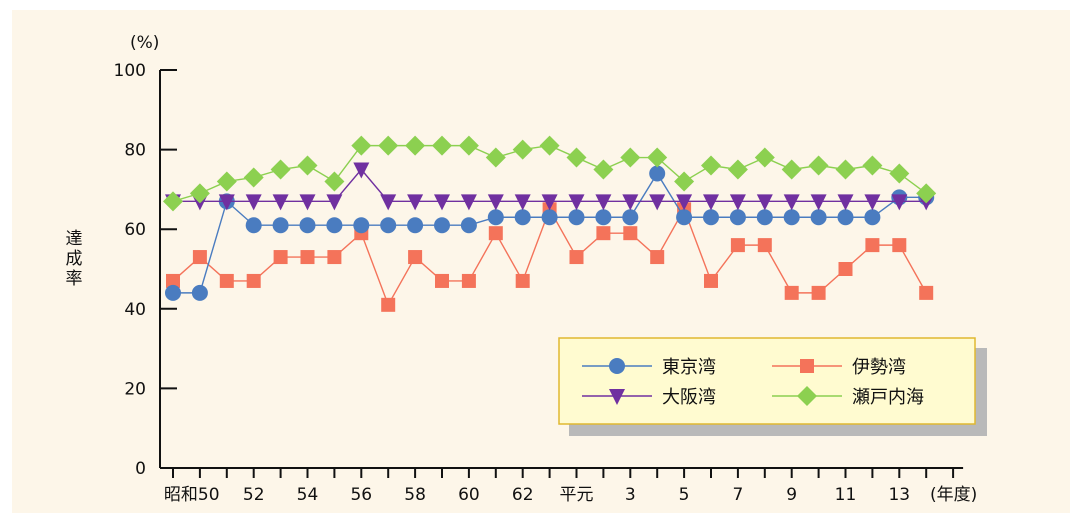 This screenshot has height=521, width=1082. Describe the element at coordinates (899, 495) in the screenshot. I see `x-tick-label: 13` at that location.